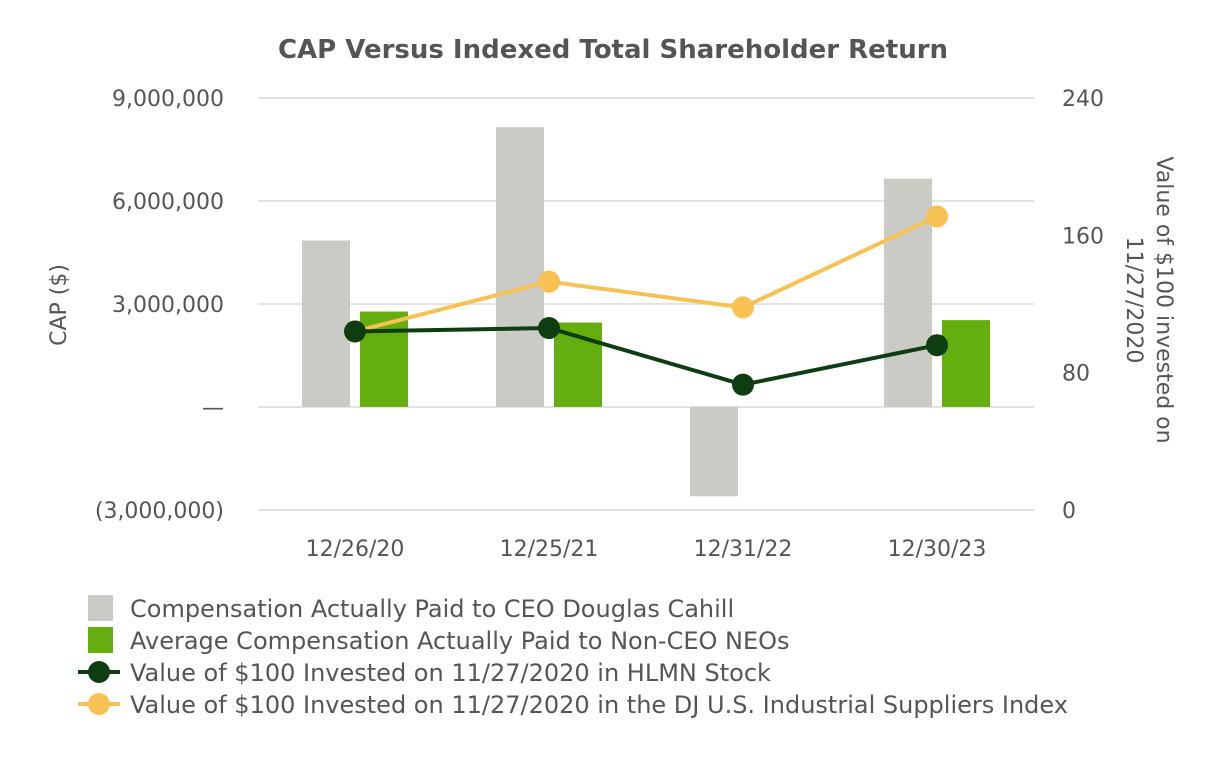 Image resolution: width=1226 pixels, height=760 pixels. What do you see at coordinates (1133, 300) in the screenshot?
I see `y2-axis-title-line2: 11/27/2020` at bounding box center [1133, 300].